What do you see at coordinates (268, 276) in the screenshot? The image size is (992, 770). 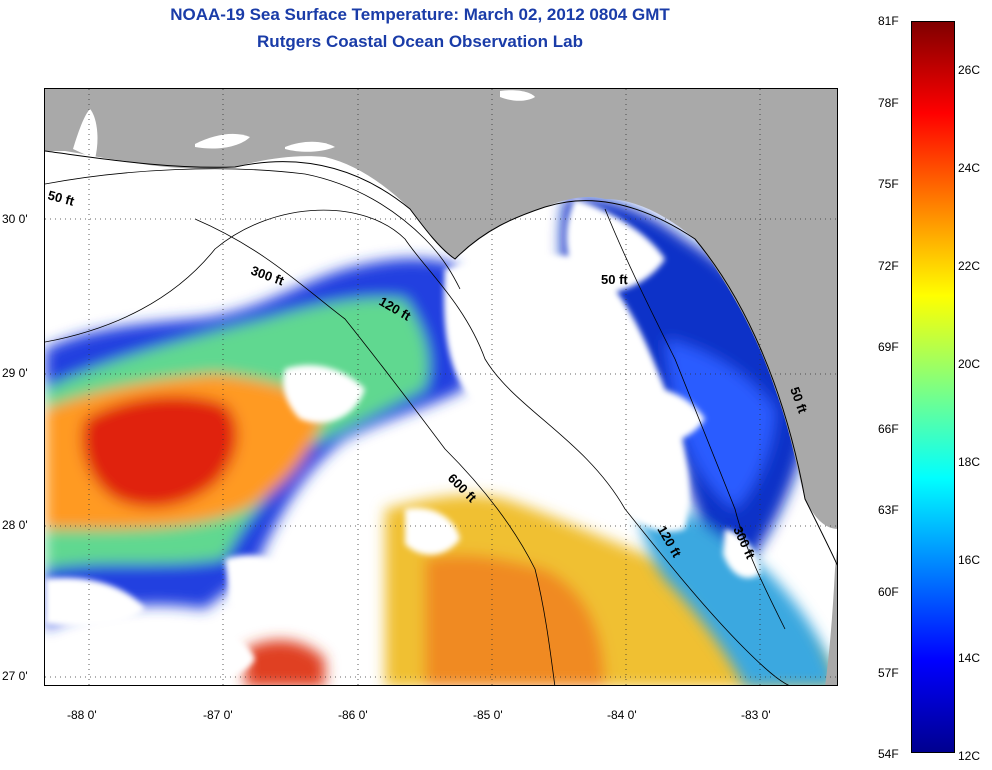 I see `contour-label-300ft-west: 300 ft` at bounding box center [268, 276].